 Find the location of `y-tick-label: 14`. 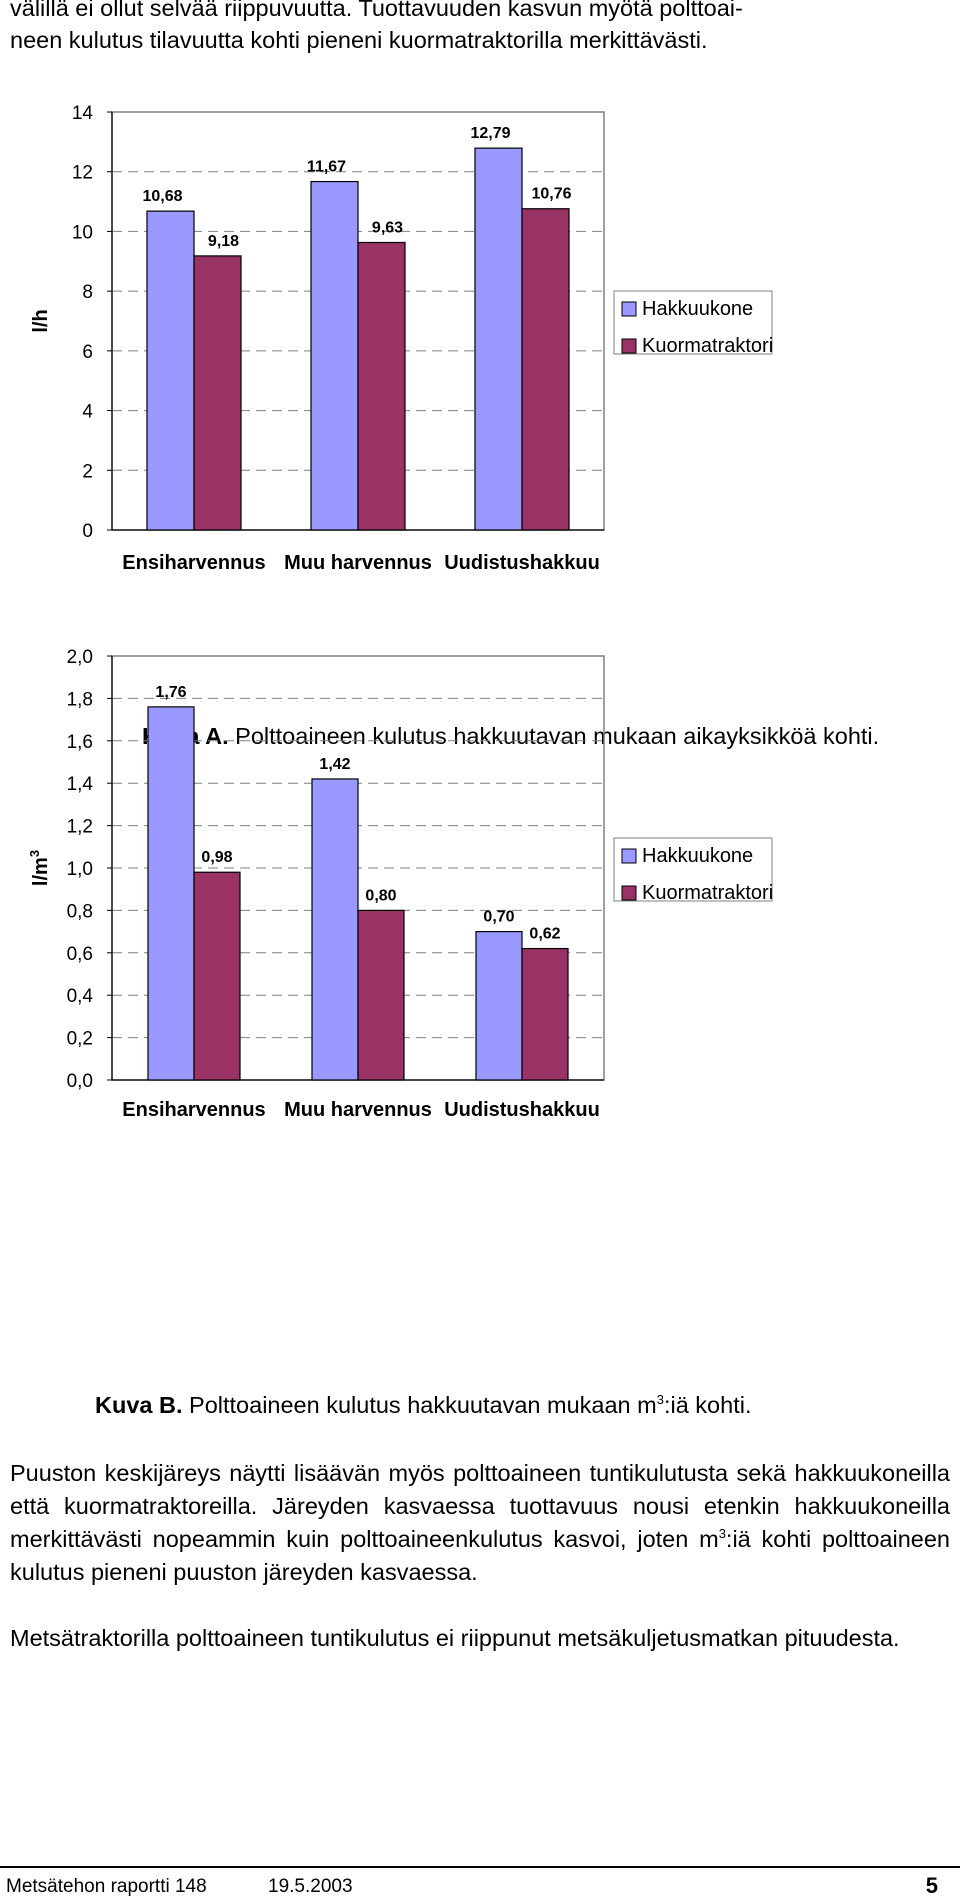

y-tick-label: 14 is located at coordinates (83, 113).